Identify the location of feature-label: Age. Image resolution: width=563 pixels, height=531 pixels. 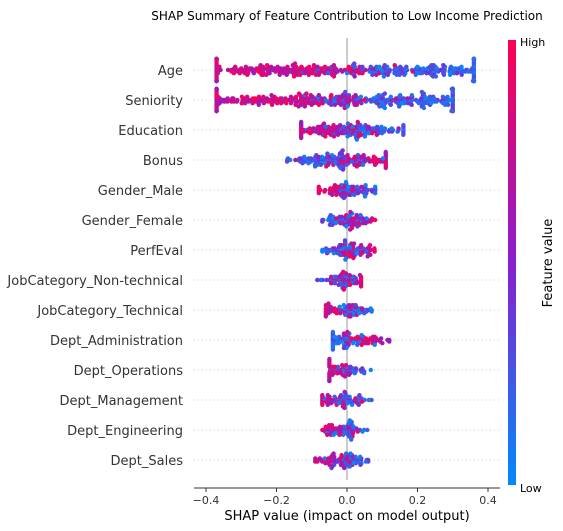
(170, 71).